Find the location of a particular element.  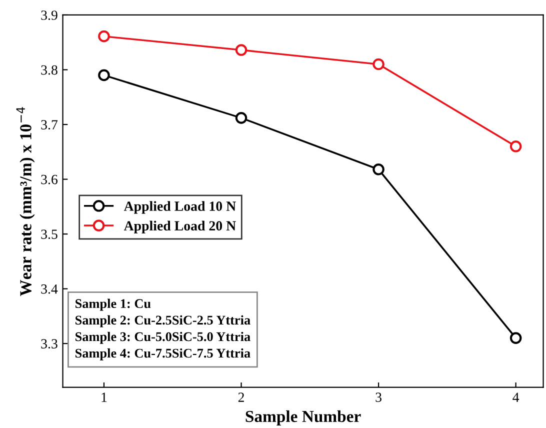

y-tick-label: 3.4 is located at coordinates (49, 289).